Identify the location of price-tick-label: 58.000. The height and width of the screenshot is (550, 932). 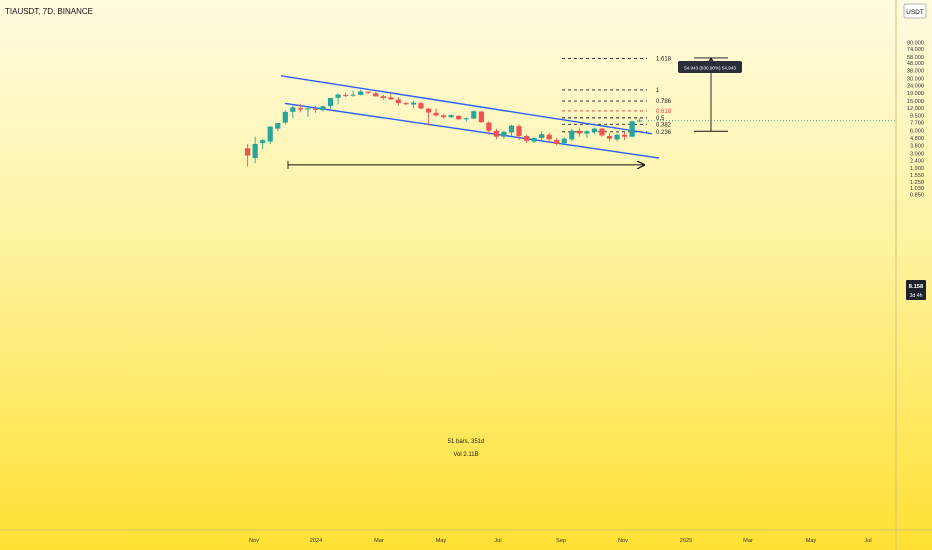
(915, 58).